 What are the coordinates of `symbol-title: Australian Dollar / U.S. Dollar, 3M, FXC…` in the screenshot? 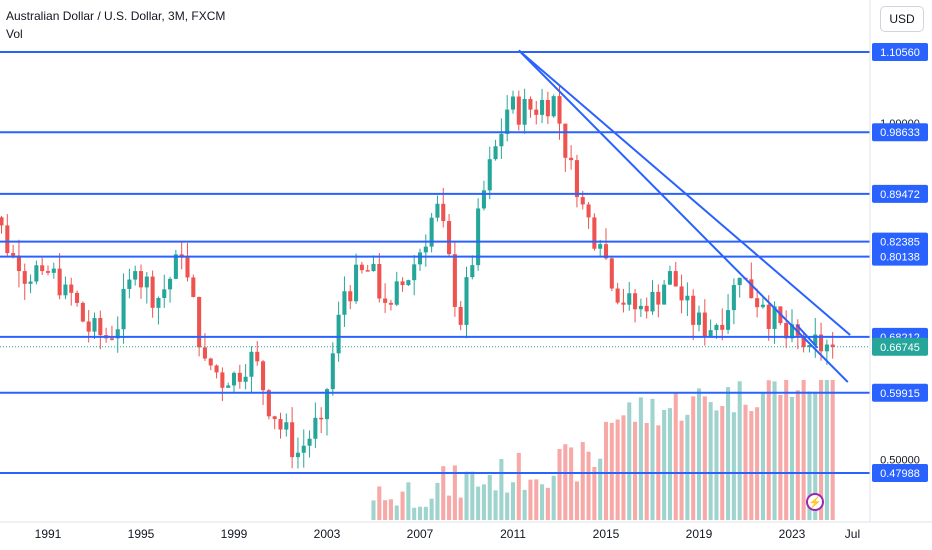 It's located at (116, 16).